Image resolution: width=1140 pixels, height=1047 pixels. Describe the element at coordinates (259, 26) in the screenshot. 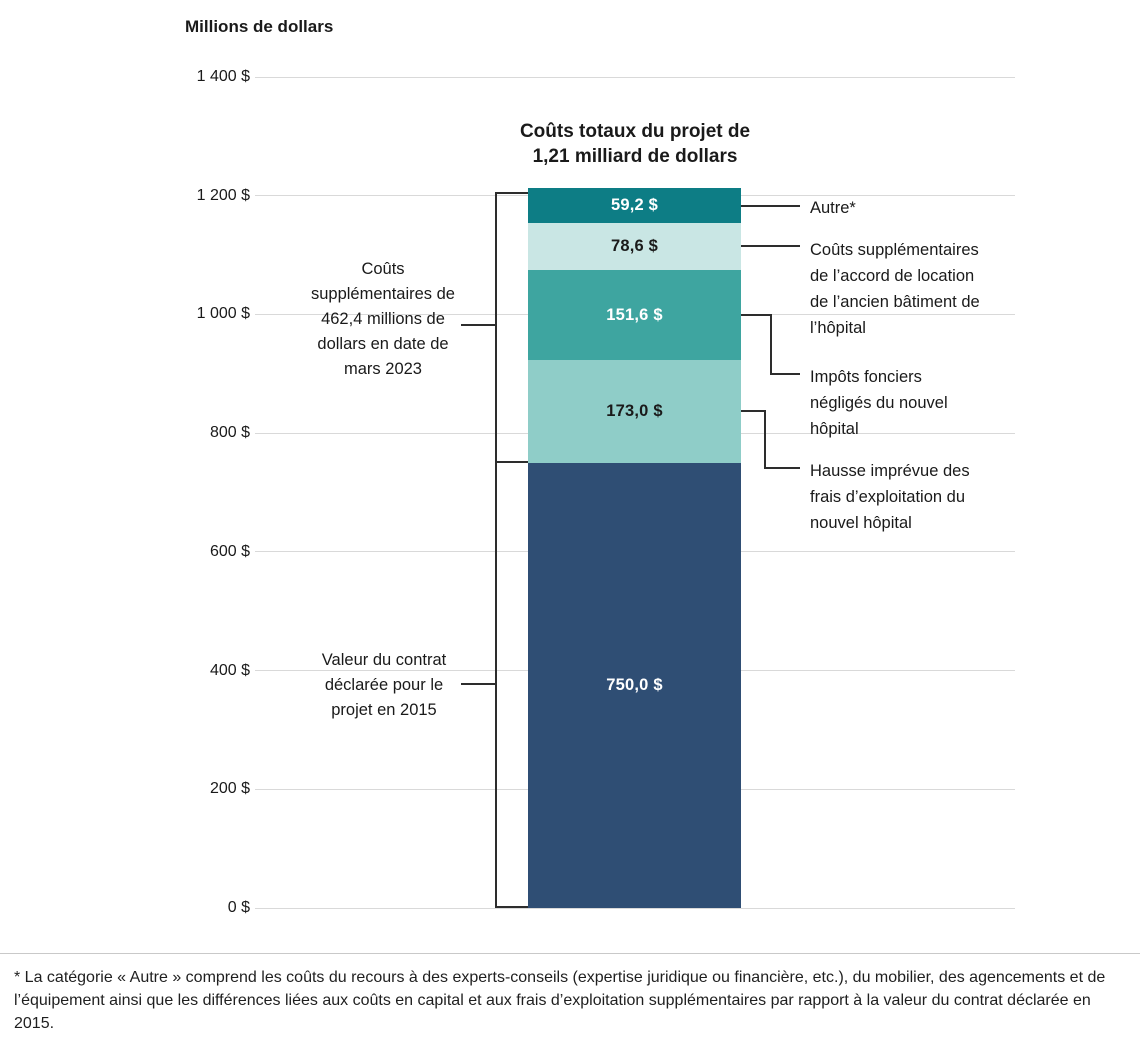

I see `y-axis-title: Millions de dollars` at that location.